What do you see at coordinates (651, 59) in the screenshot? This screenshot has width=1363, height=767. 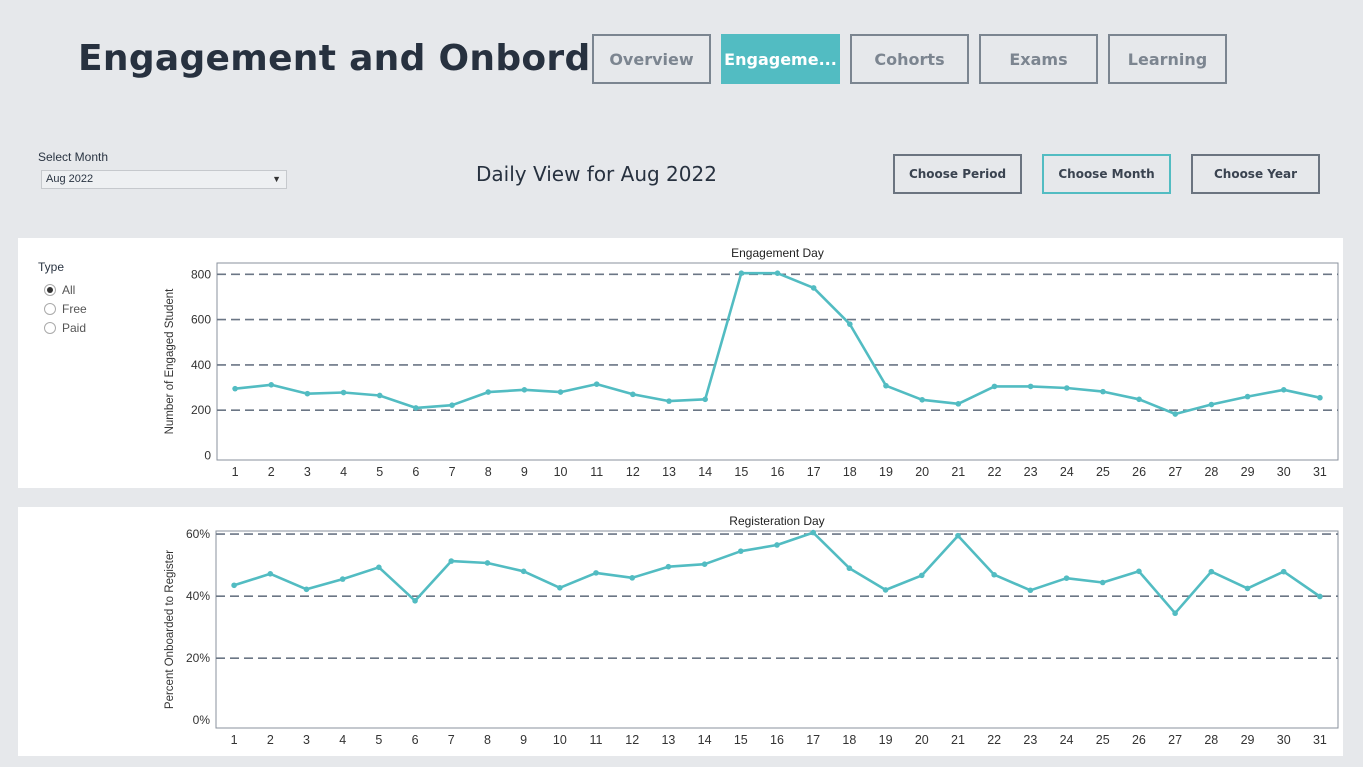 I see `tab-overview: Overview` at bounding box center [651, 59].